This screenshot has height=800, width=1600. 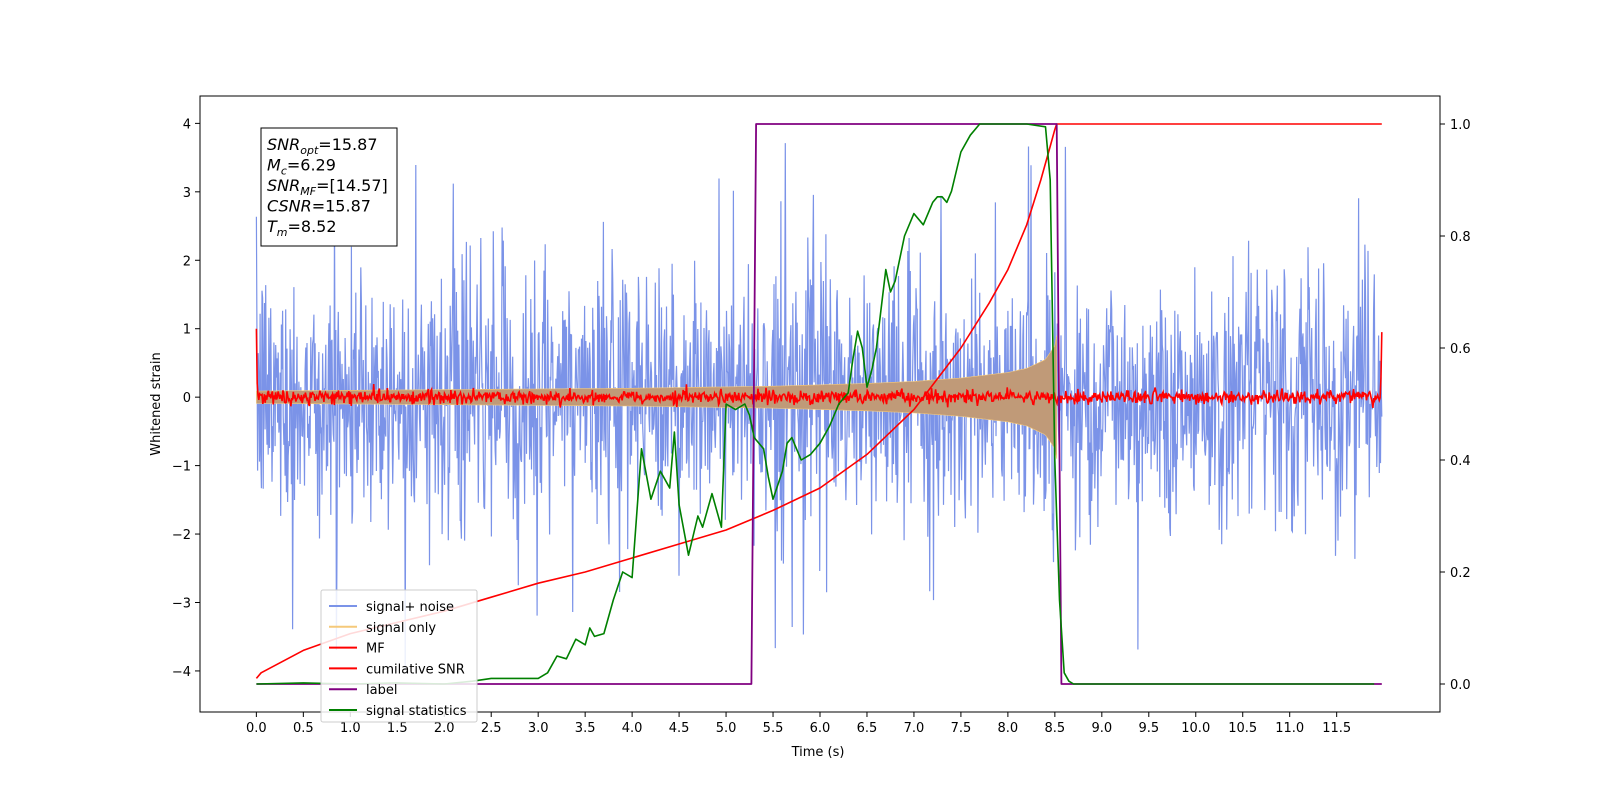 What do you see at coordinates (352, 185) in the screenshot?
I see `annotation-value: =[14.57]` at bounding box center [352, 185].